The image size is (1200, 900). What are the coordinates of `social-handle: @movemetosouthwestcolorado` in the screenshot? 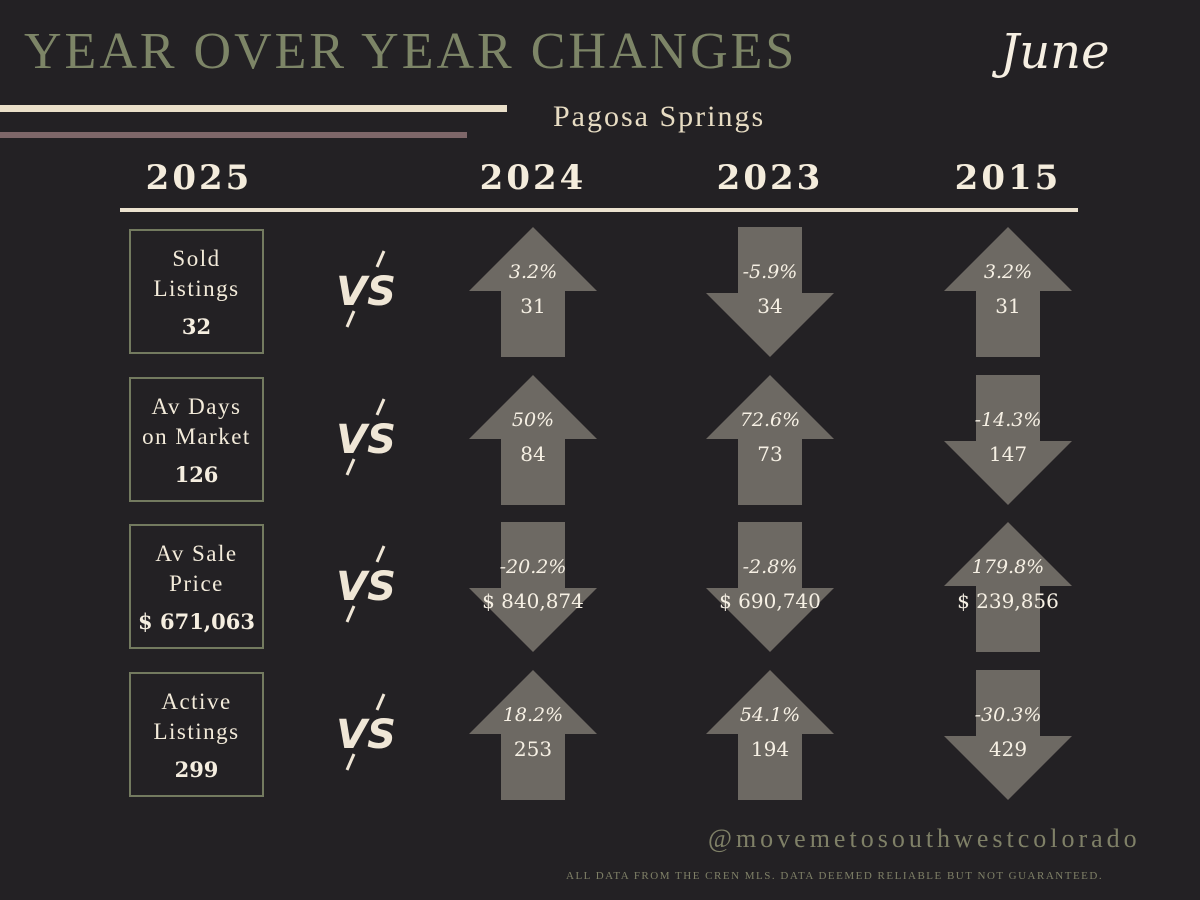 It's located at (924, 838).